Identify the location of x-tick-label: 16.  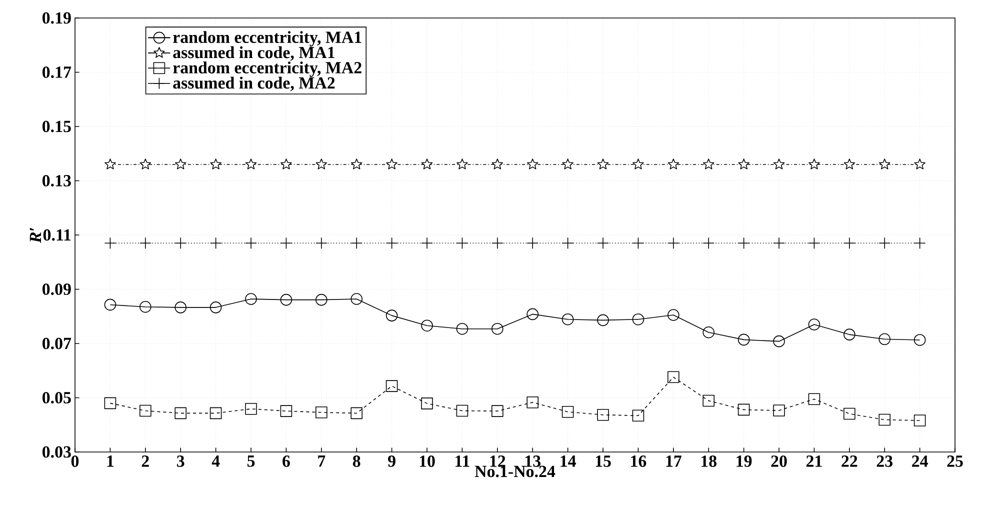
(638, 461).